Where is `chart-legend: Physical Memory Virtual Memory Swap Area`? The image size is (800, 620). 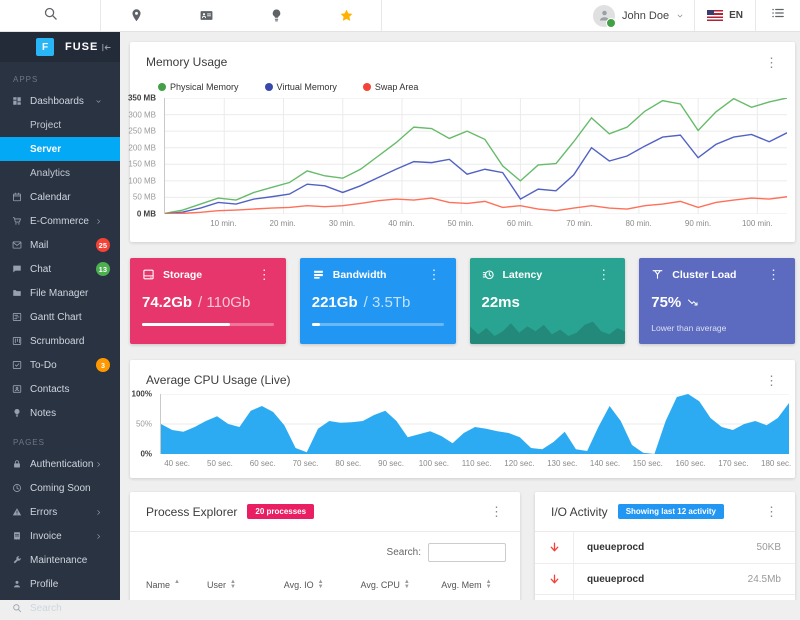 chart-legend: Physical Memory Virtual Memory Swap Area is located at coordinates (476, 87).